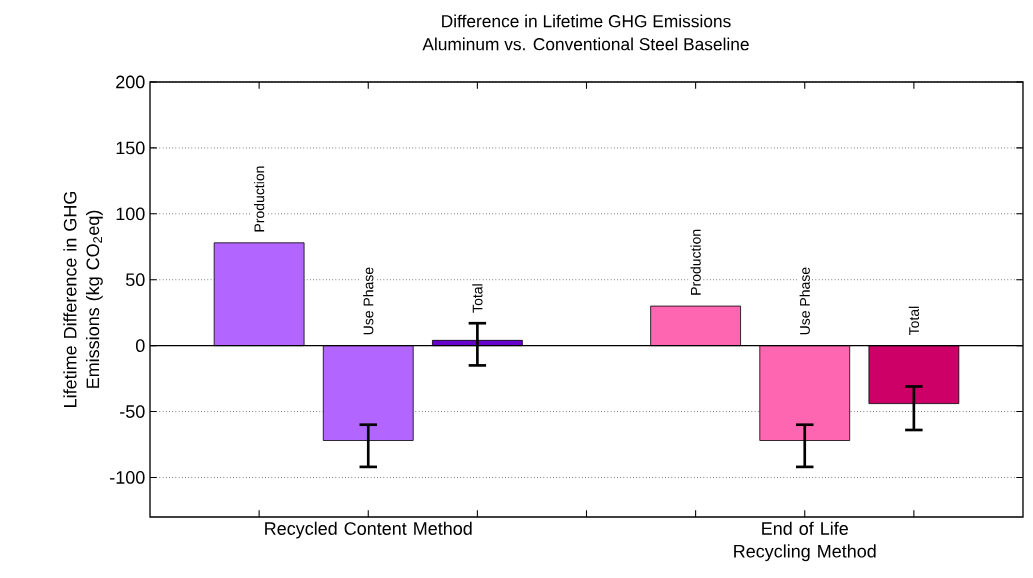 The height and width of the screenshot is (578, 1033). Describe the element at coordinates (368, 530) in the screenshot. I see `x-tick-label: Recycled Content Method` at that location.